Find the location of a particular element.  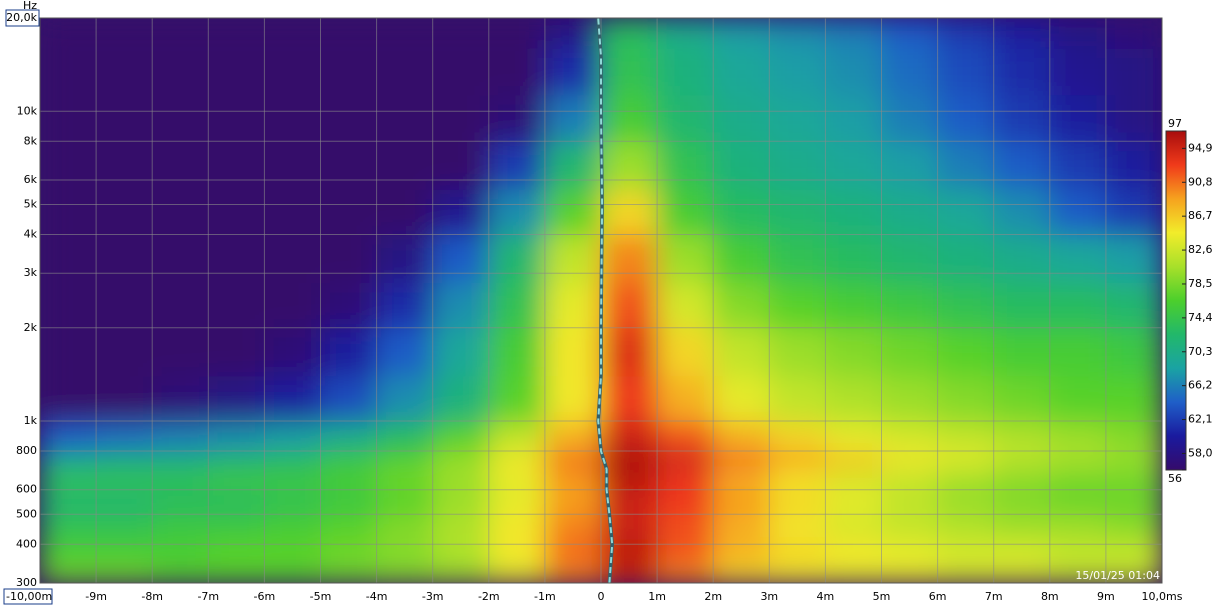

x-tick-label: -6m is located at coordinates (265, 596).